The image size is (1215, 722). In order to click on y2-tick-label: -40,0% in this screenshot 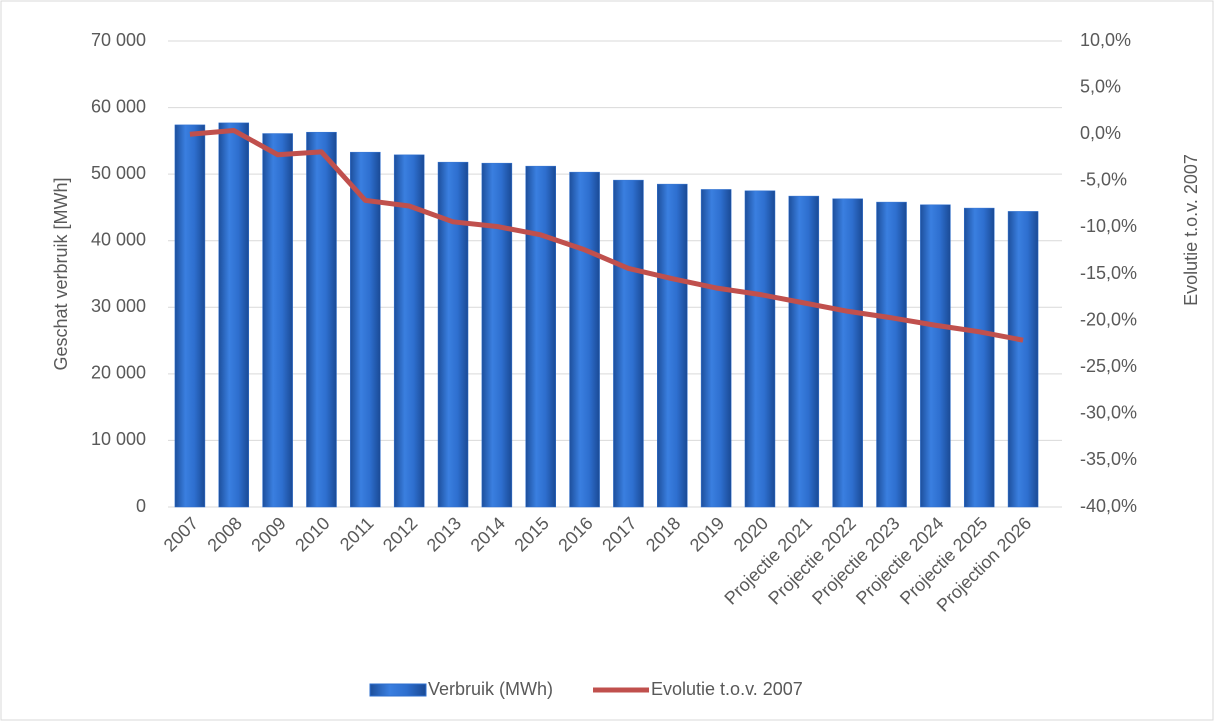, I will do `click(1108, 506)`.